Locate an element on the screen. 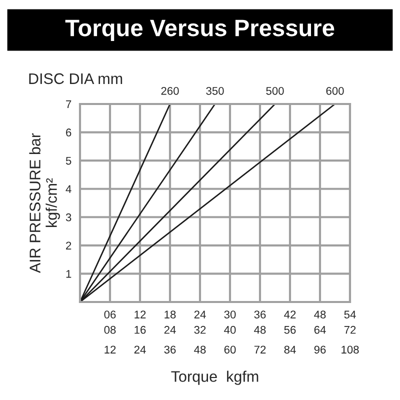 This screenshot has height=400, width=400. y-tick-label: 1 is located at coordinates (69, 274).